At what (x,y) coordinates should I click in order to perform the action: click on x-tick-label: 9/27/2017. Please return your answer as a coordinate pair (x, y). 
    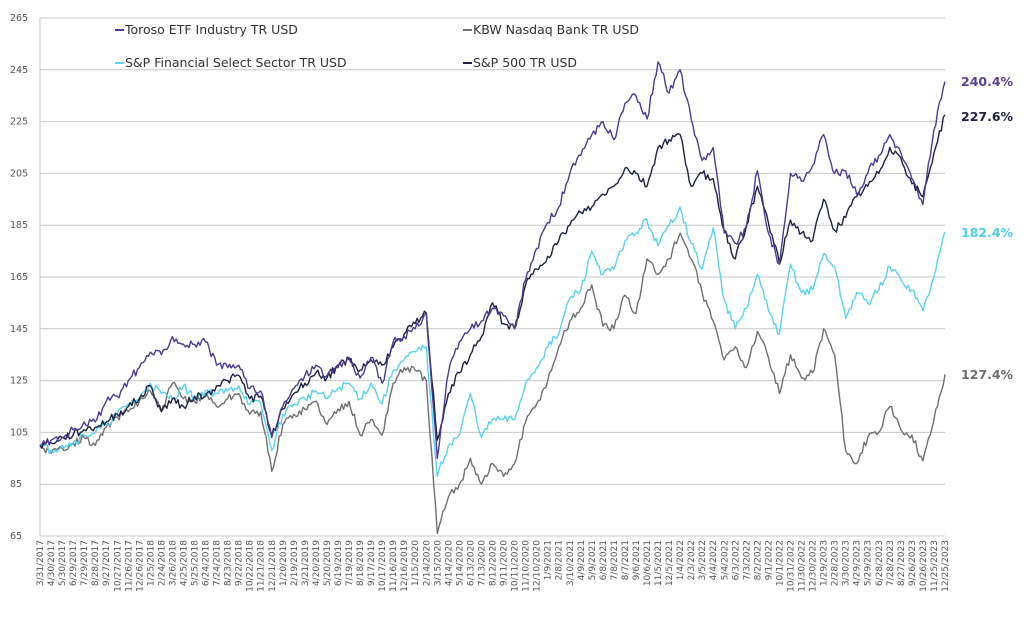
    Looking at the image, I should click on (107, 563).